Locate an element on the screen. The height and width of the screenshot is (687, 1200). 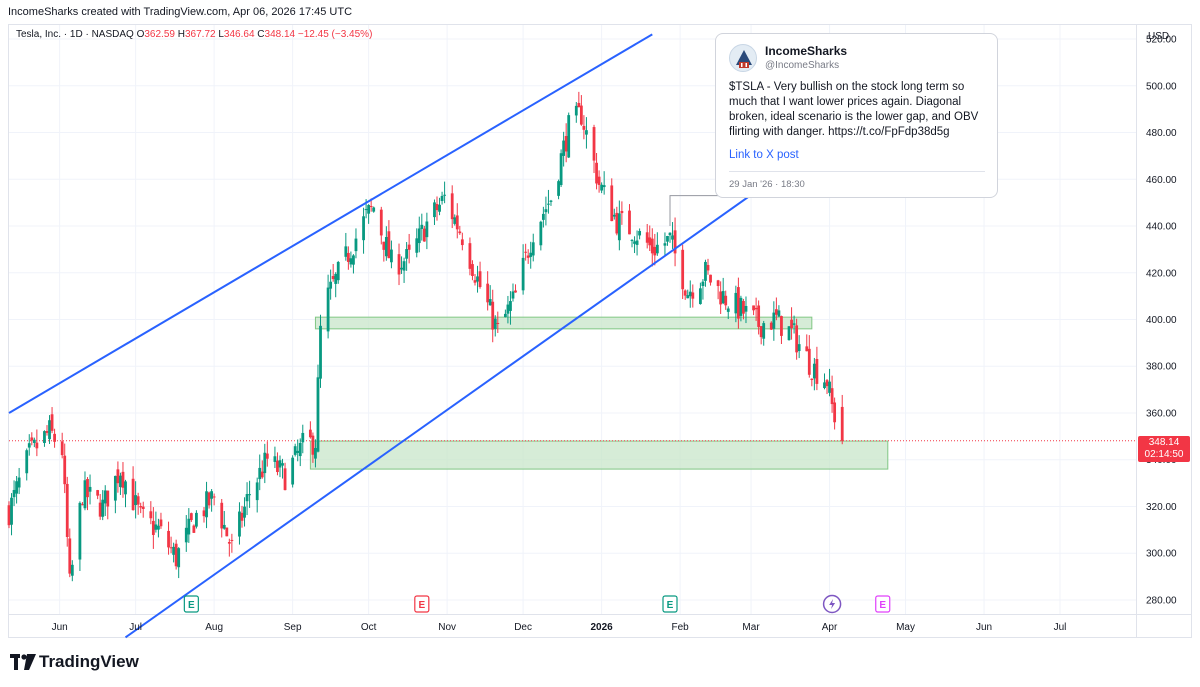
price-tick-label: 400.00 is located at coordinates (1161, 320).